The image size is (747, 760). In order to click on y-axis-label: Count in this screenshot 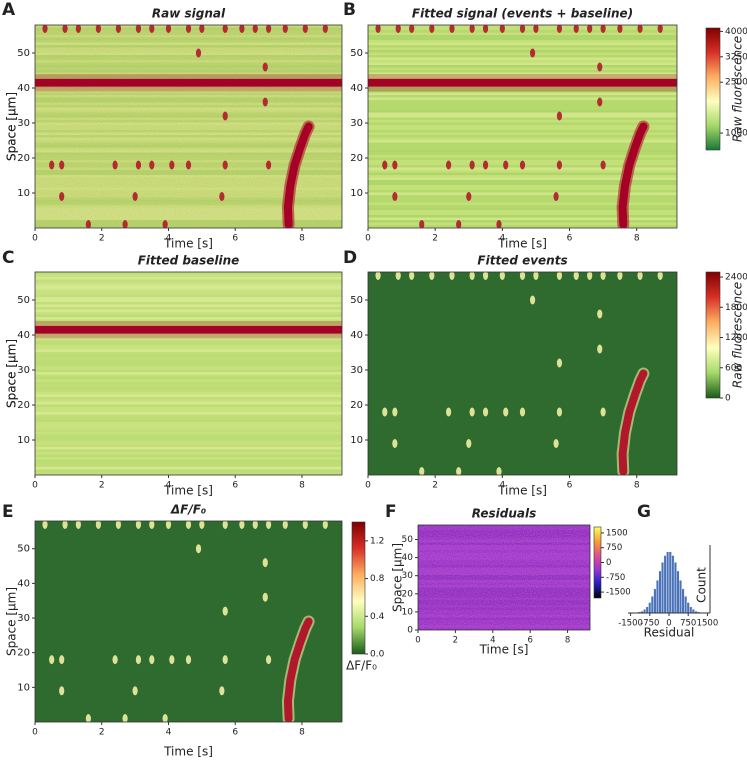, I will do `click(702, 585)`.